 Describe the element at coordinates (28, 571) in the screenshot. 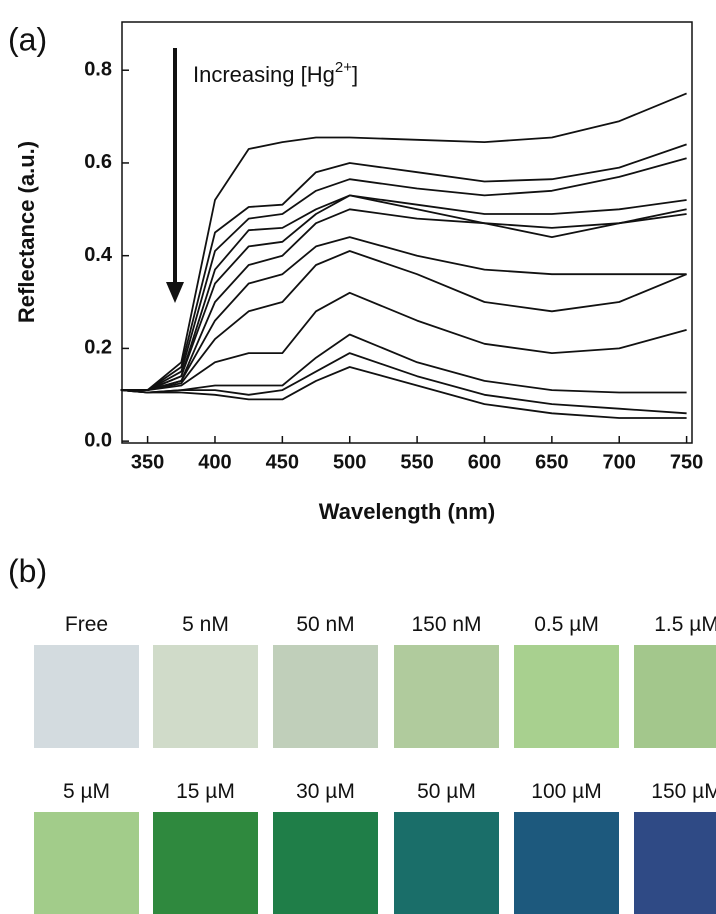

I see `panel-label: (b)` at that location.